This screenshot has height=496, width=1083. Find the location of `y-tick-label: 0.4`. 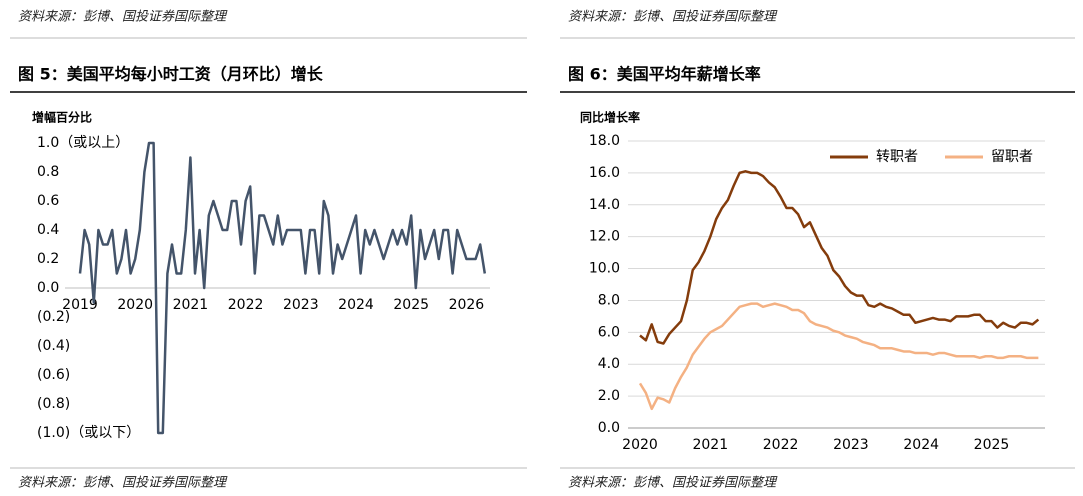

y-tick-label: 0.4 is located at coordinates (48, 230).